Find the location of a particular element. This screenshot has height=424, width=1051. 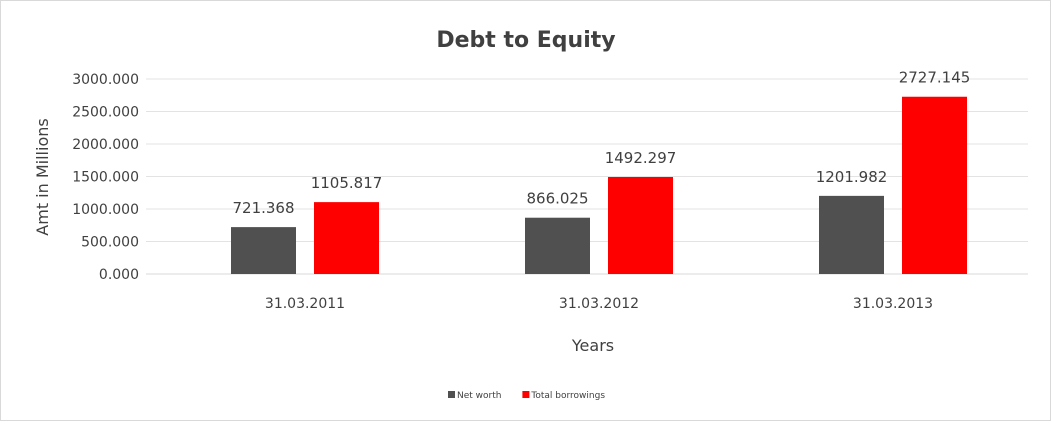

y-tick-label: 500.000 is located at coordinates (110, 243).